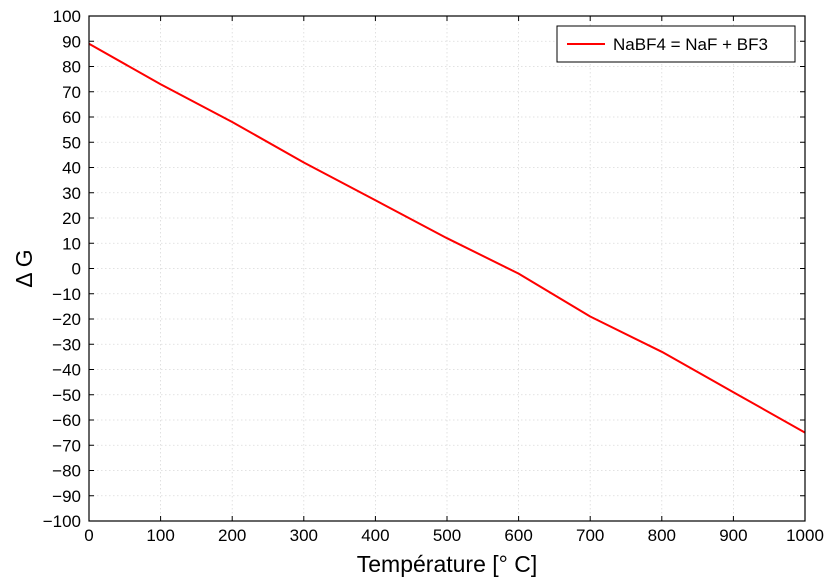  I want to click on y-tick-label: −40, so click(66, 370).